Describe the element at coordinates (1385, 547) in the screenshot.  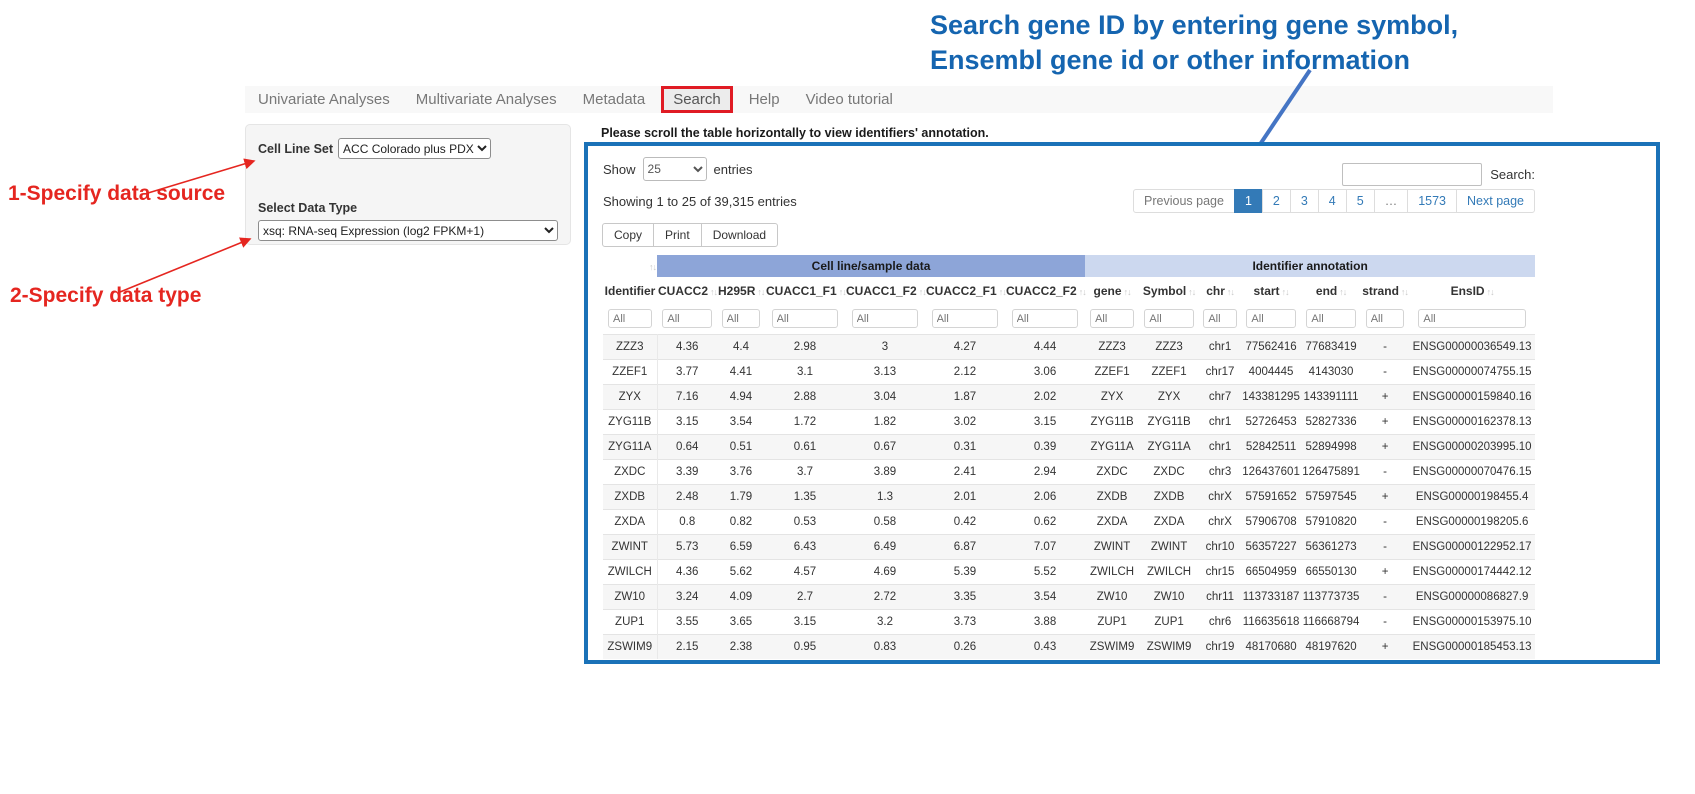
I see `table-cell: -` at that location.